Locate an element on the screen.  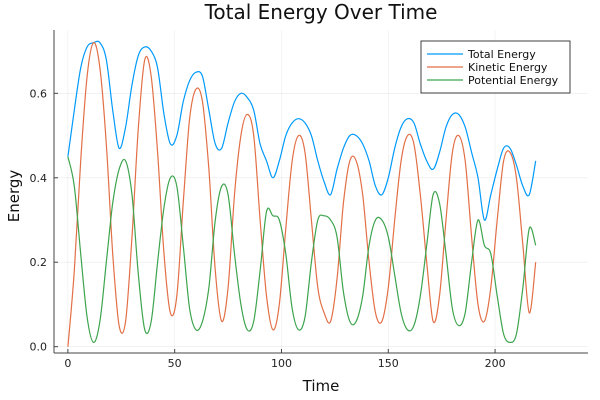
y-axis-label: Energy is located at coordinates (14, 196).